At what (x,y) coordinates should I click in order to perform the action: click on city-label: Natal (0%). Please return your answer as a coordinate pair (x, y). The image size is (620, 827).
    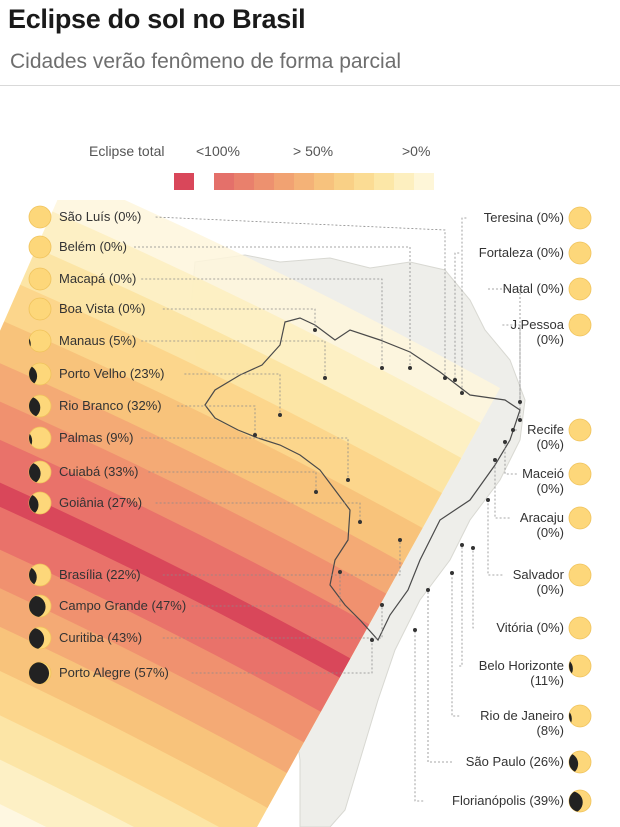
    Looking at the image, I should click on (533, 288).